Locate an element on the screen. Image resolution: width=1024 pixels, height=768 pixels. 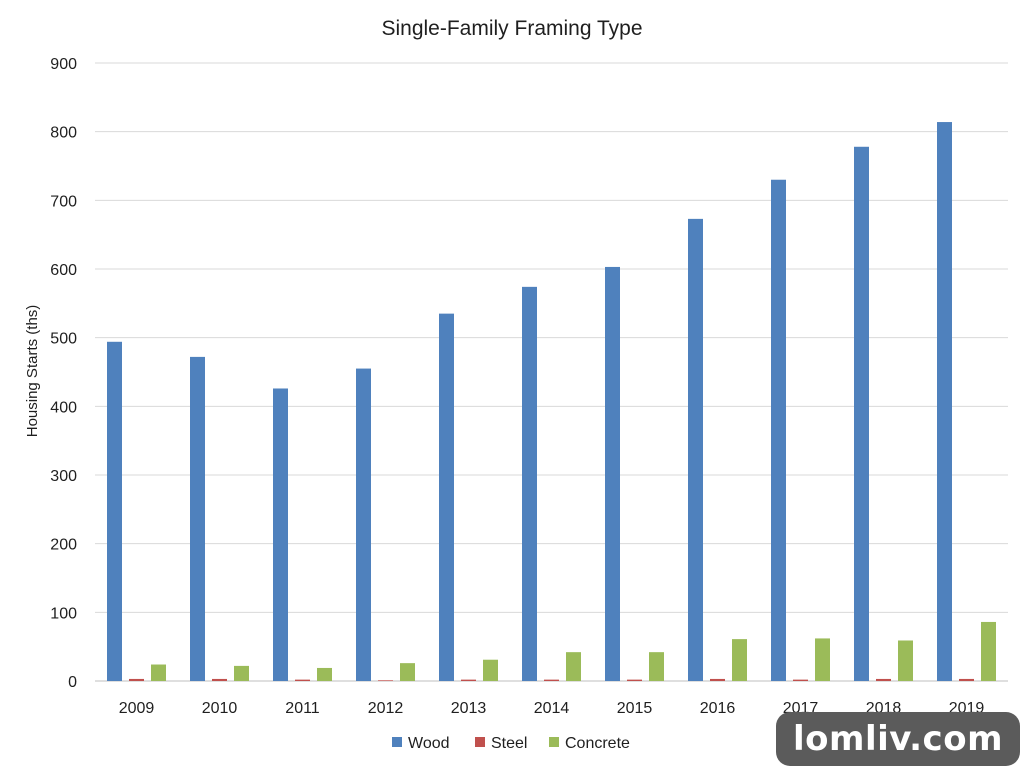
bar-concrete-2013 is located at coordinates (490, 670).